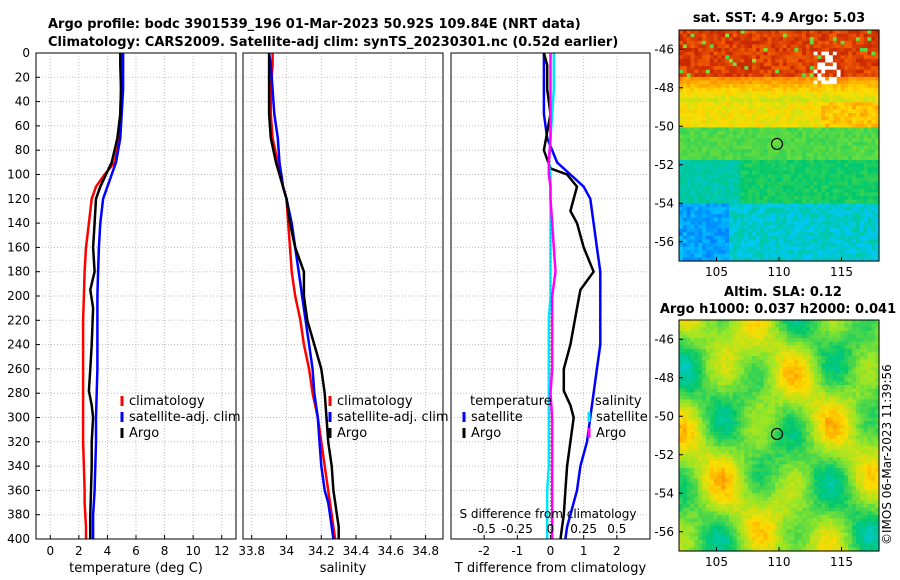 The height and width of the screenshot is (580, 900). Describe the element at coordinates (483, 529) in the screenshot. I see `salinity-tick-label: -0.5` at that location.